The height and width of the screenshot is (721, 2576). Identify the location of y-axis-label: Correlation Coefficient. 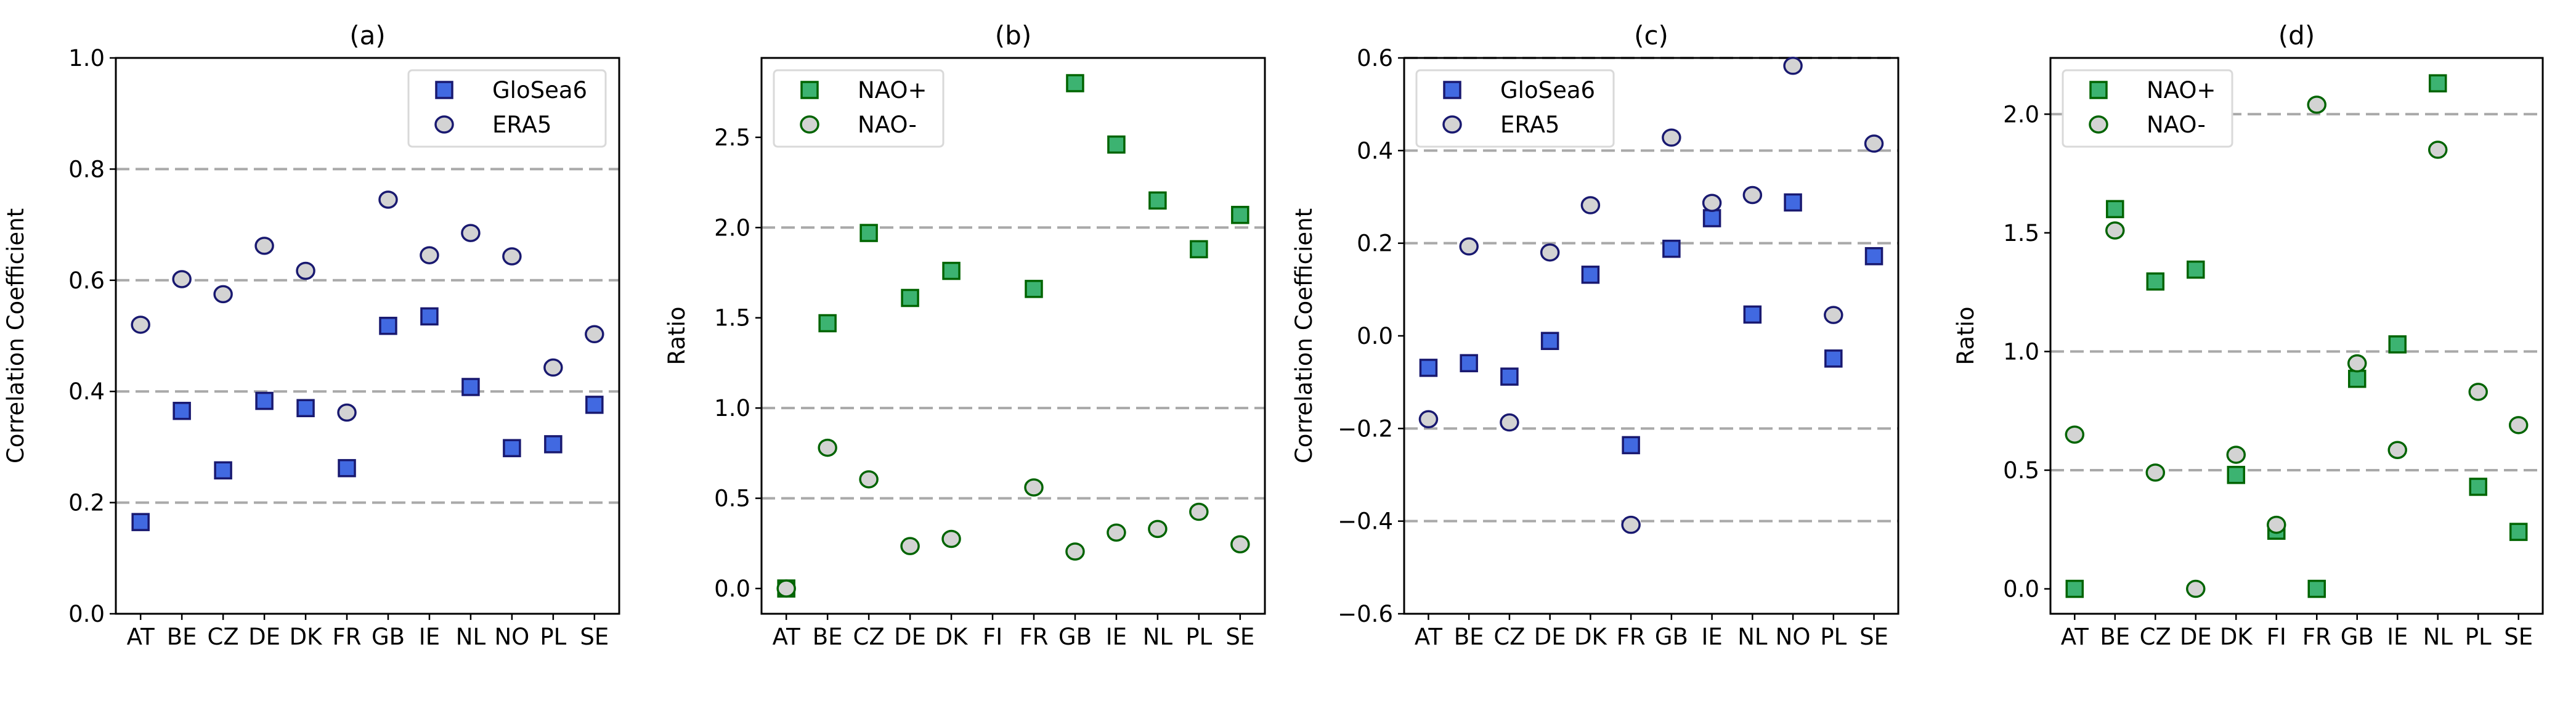
(1304, 335).